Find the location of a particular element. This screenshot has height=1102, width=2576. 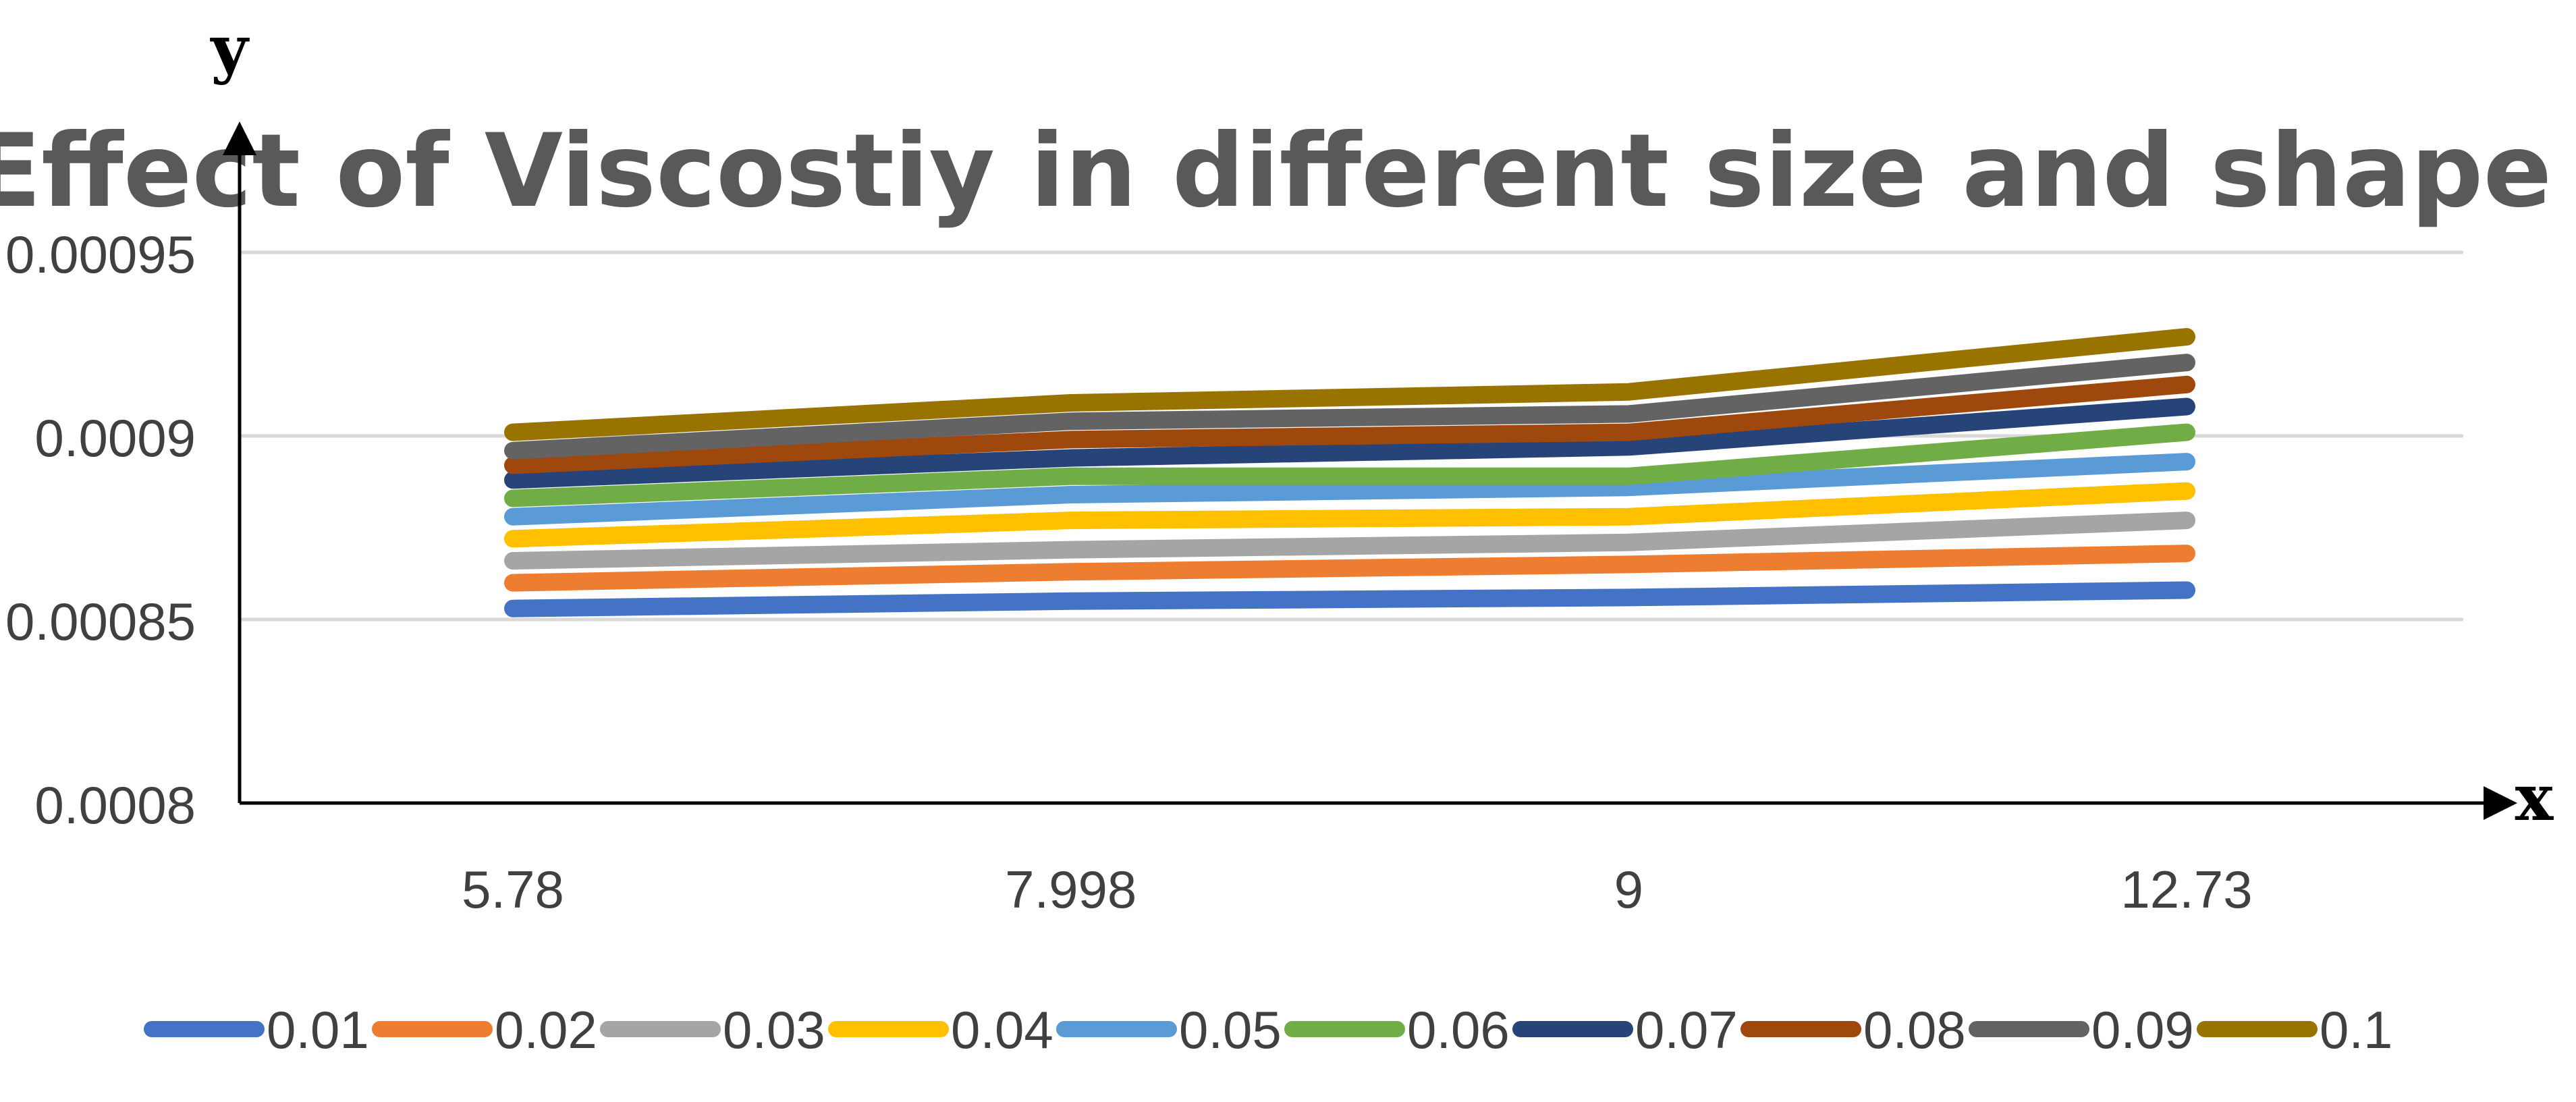

series-line-0.05 is located at coordinates (1349, 489).